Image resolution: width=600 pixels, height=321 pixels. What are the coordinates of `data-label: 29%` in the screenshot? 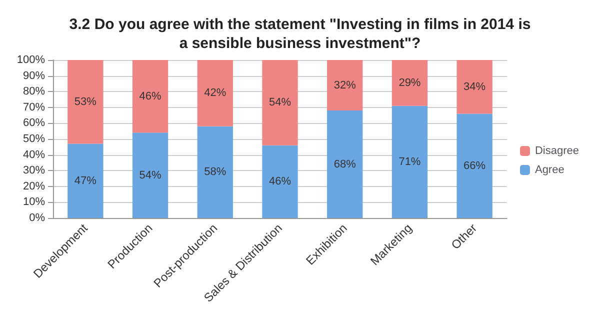 It's located at (409, 82).